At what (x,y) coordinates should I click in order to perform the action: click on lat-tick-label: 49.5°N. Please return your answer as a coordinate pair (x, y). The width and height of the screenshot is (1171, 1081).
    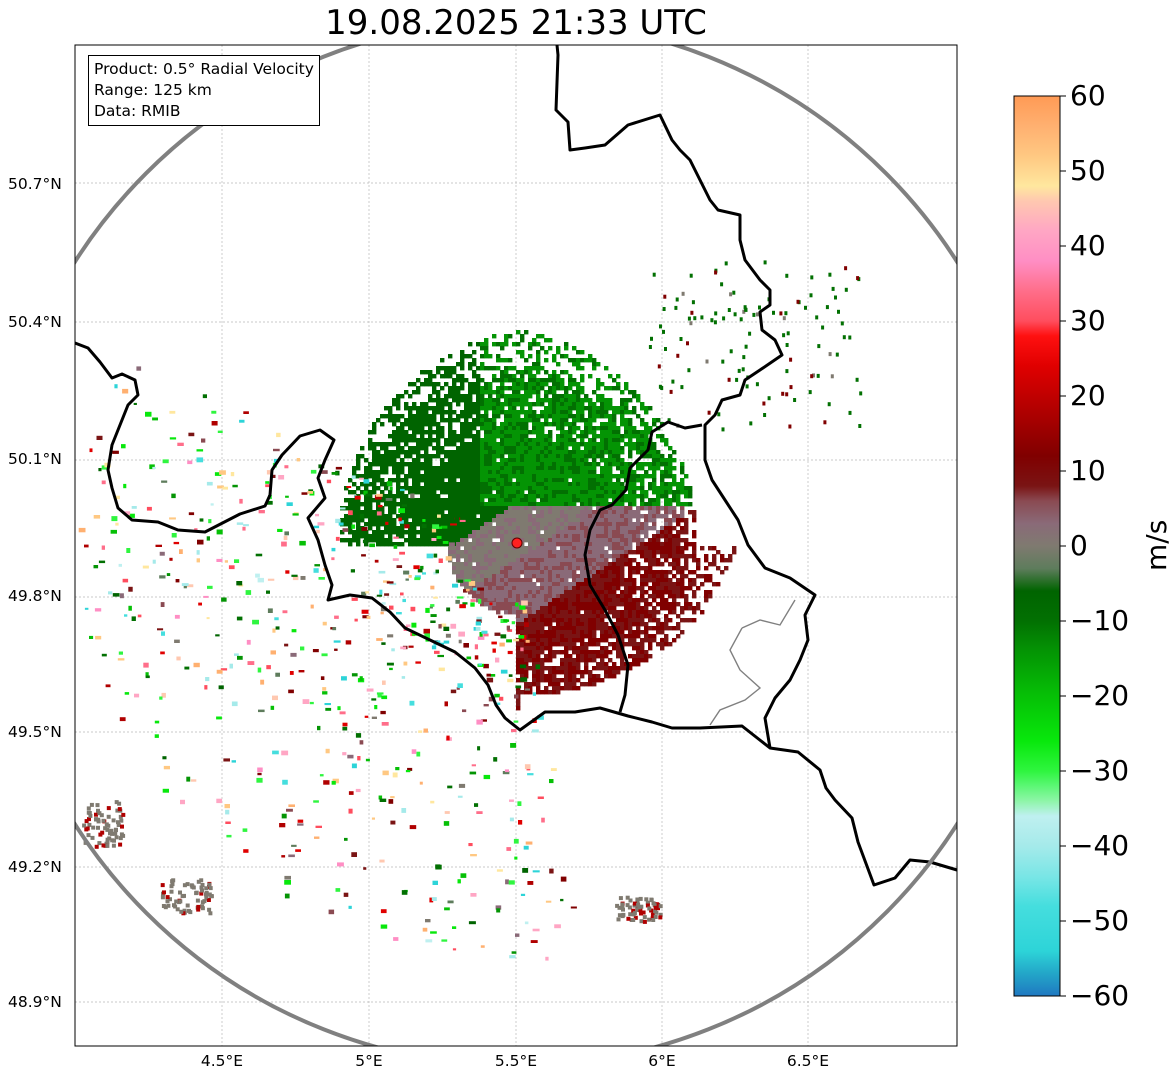
    Looking at the image, I should click on (35, 732).